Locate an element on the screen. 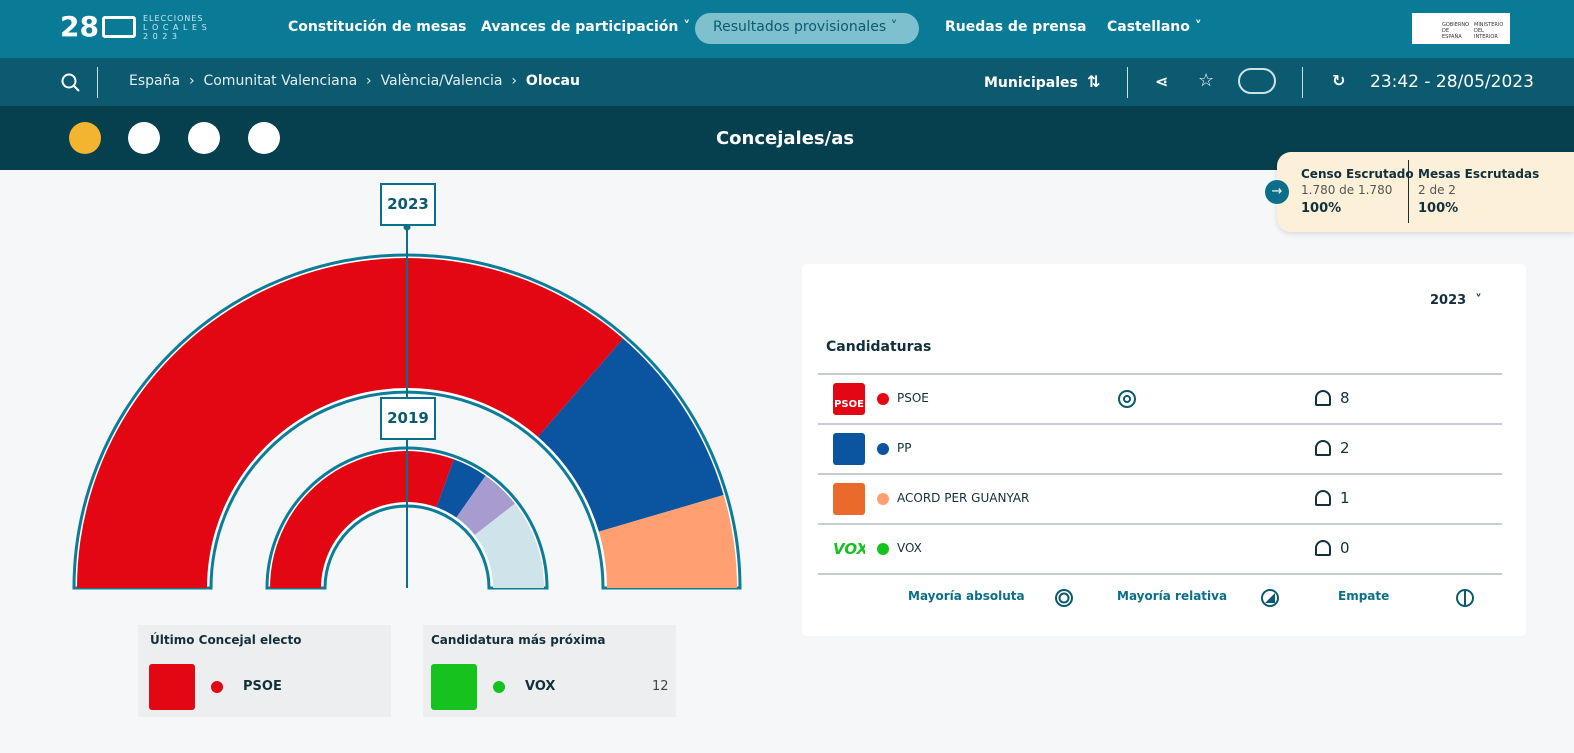 This screenshot has width=1574, height=753. gov-text: GOBIERNO DE ESPAÑA is located at coordinates (1456, 31).